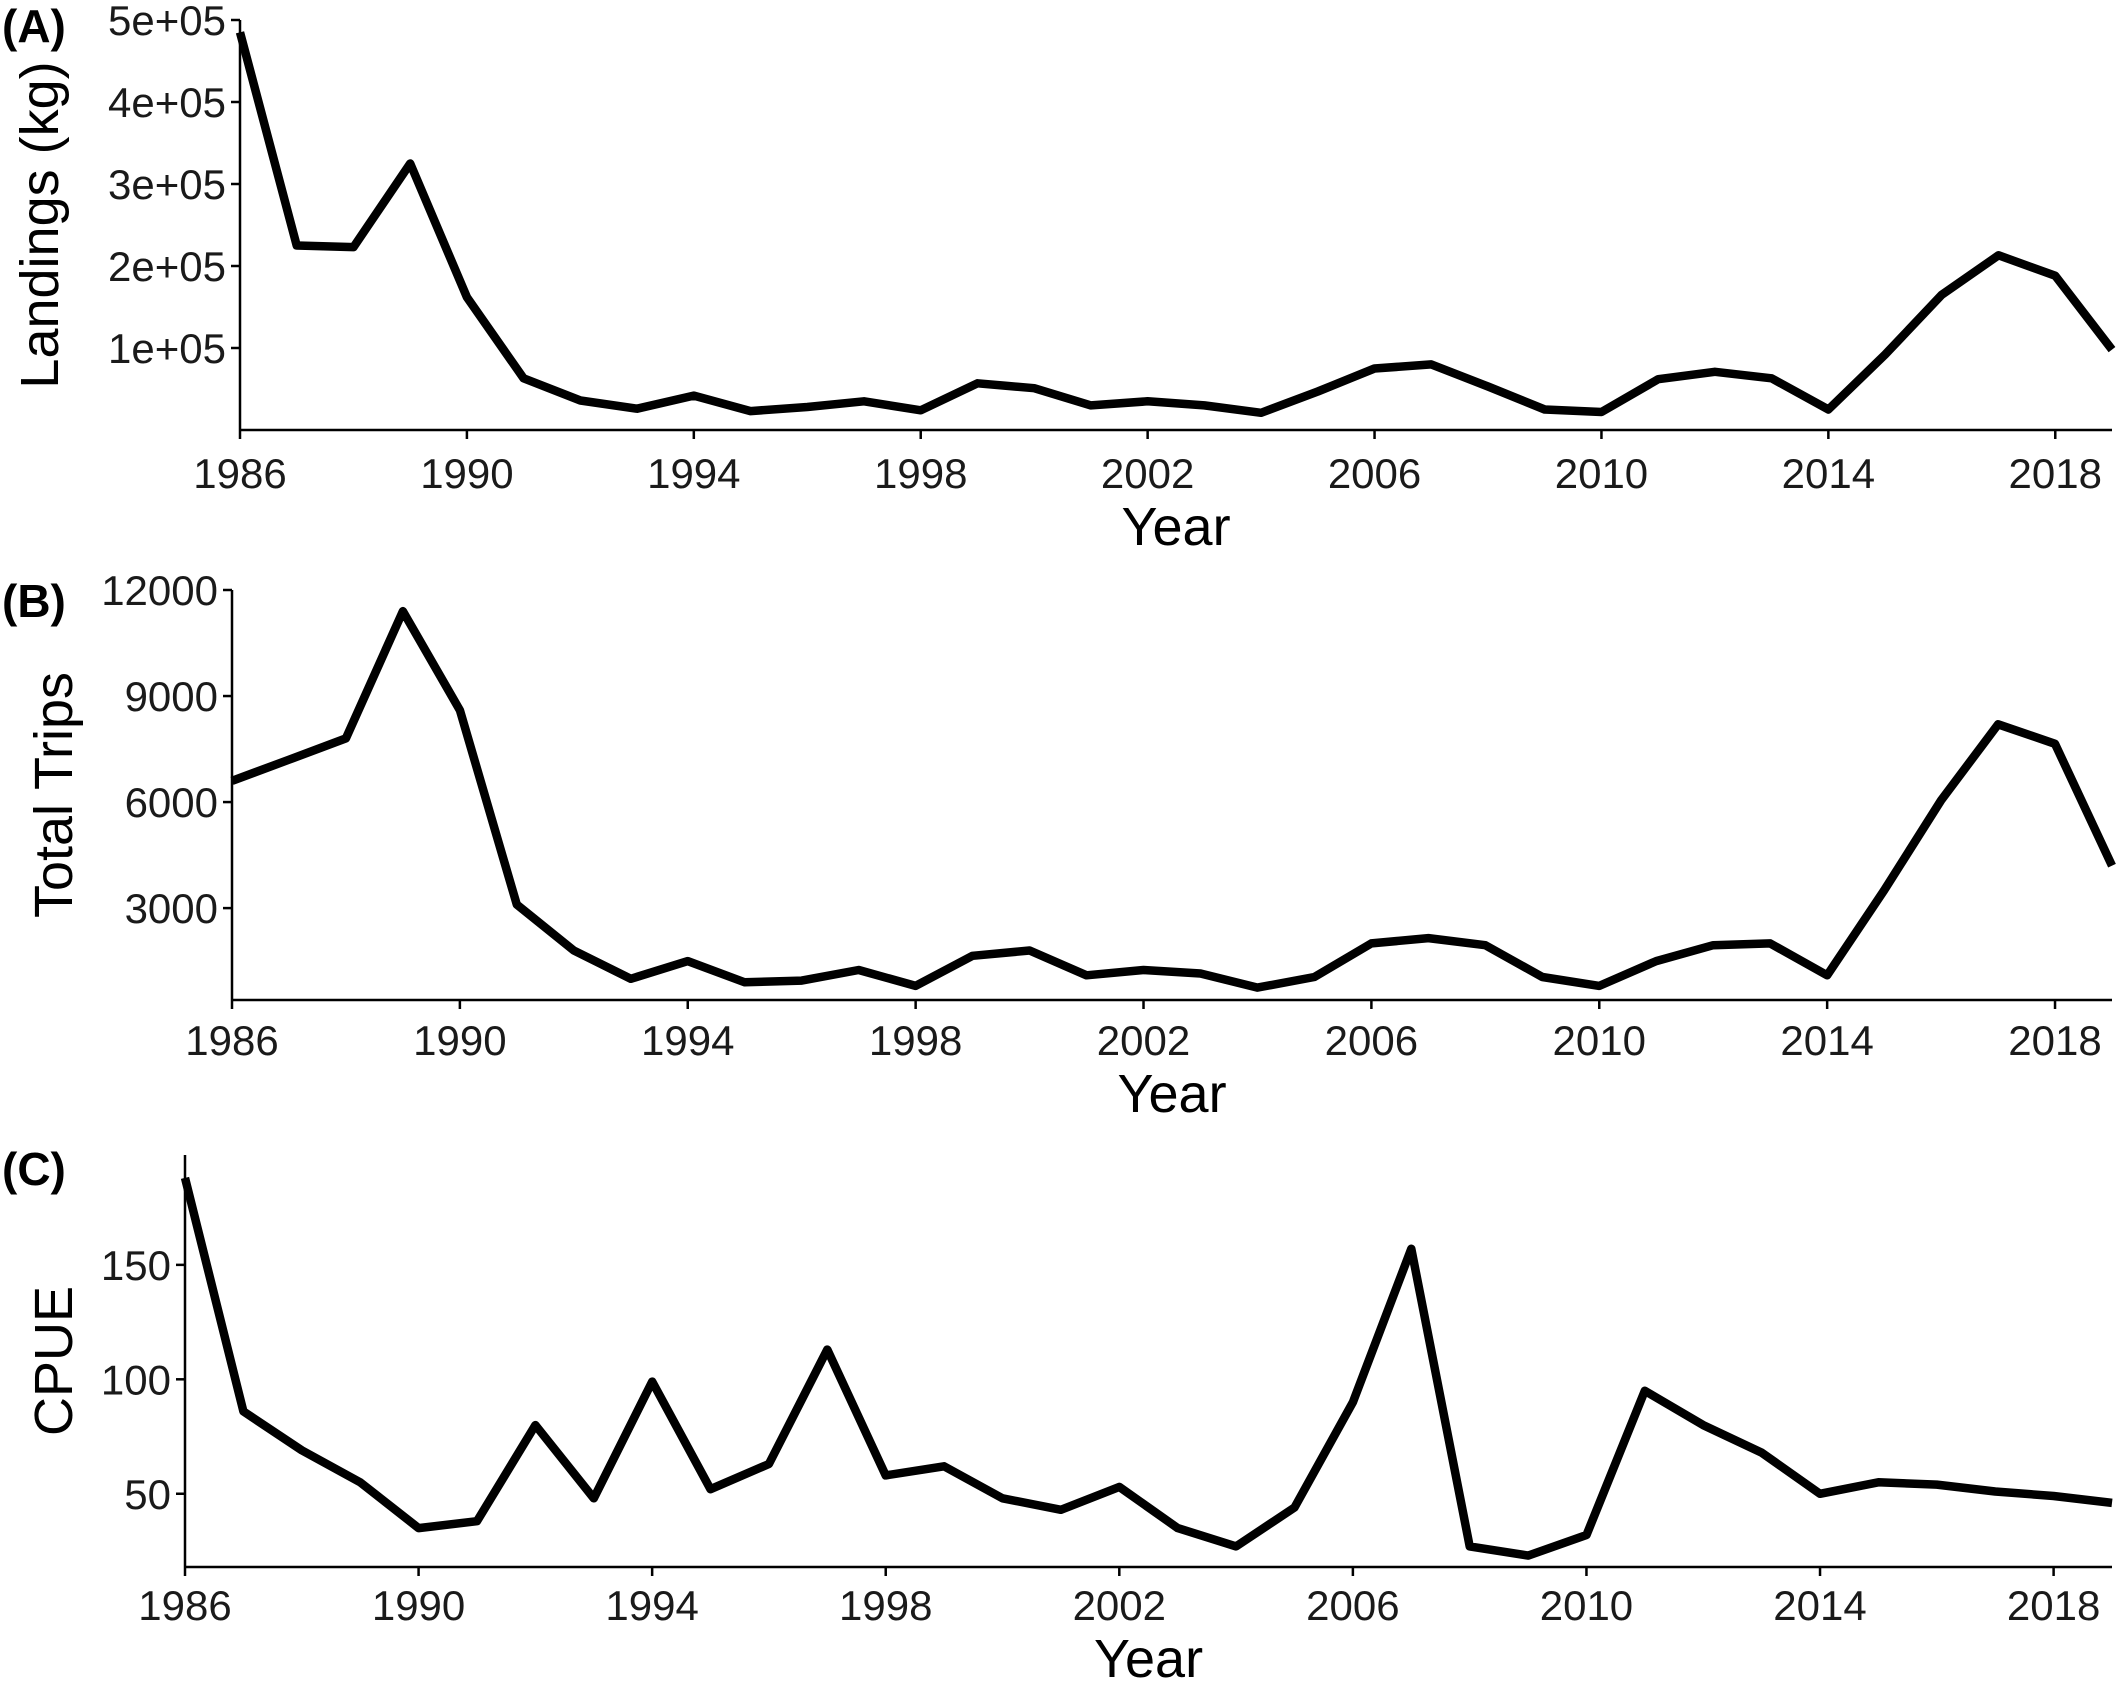  What do you see at coordinates (171, 696) in the screenshot?
I see `y-tick-label: 9000` at bounding box center [171, 696].